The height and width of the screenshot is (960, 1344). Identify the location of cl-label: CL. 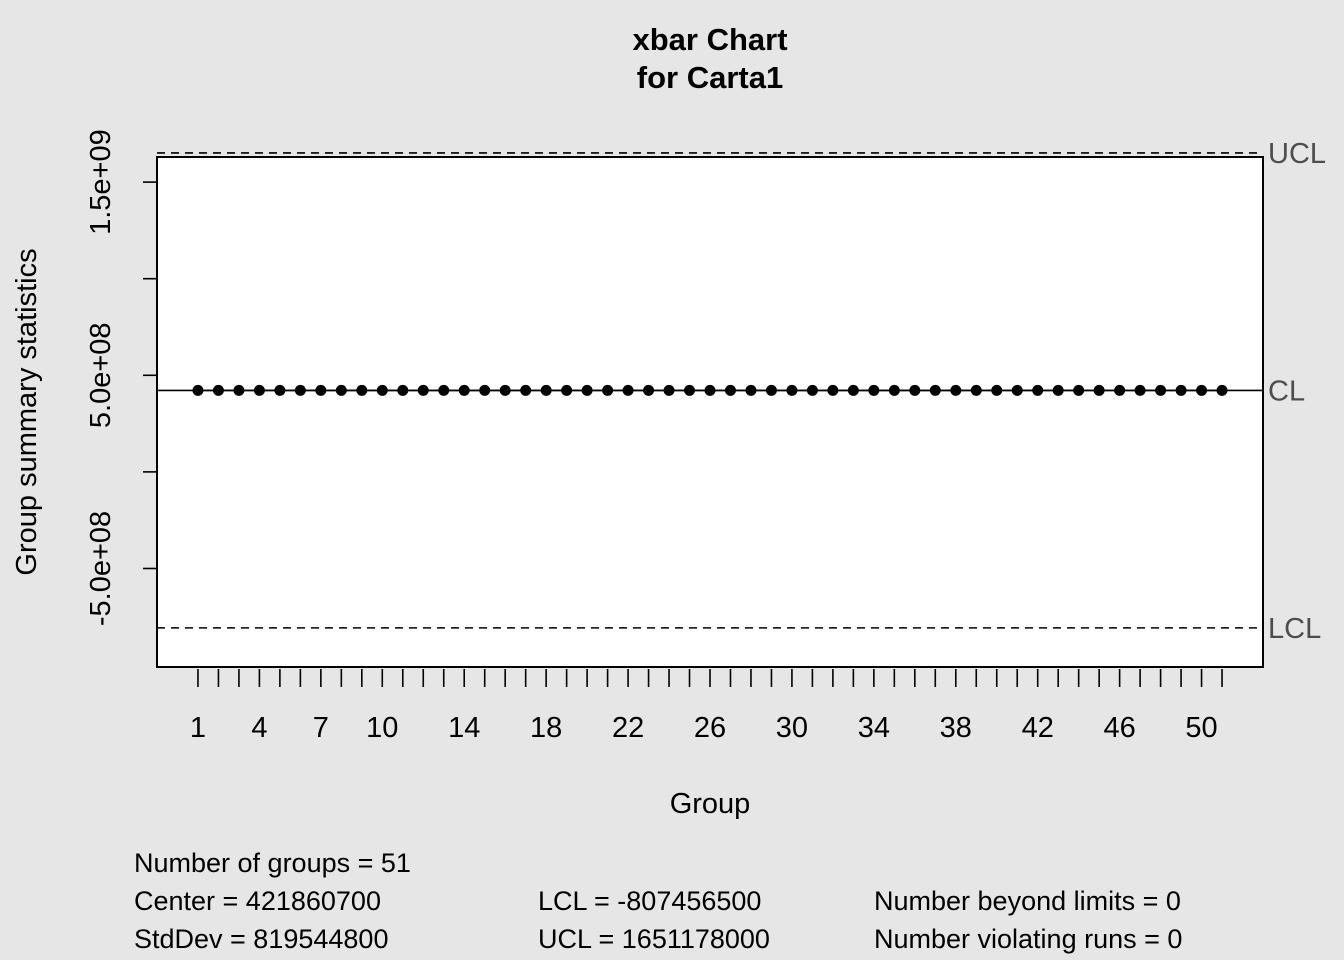
(1286, 391).